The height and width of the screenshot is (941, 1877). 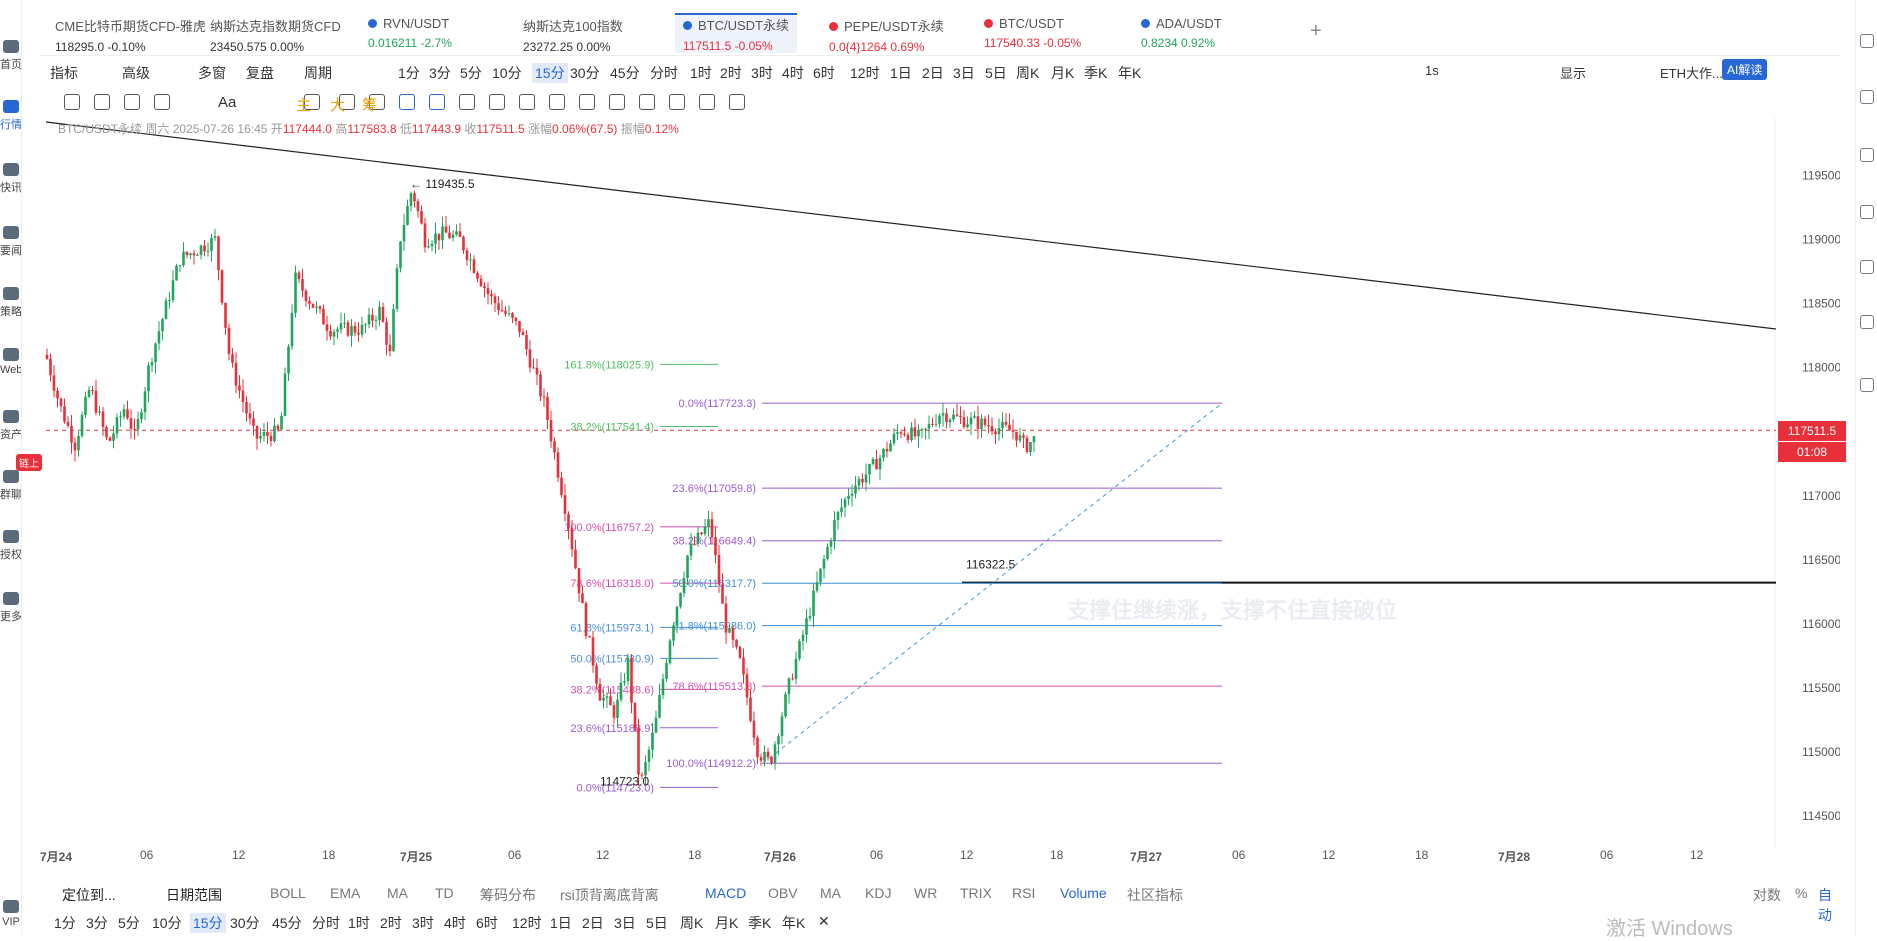 What do you see at coordinates (760, 923) in the screenshot?
I see `bottom-interval-20: 季K` at bounding box center [760, 923].